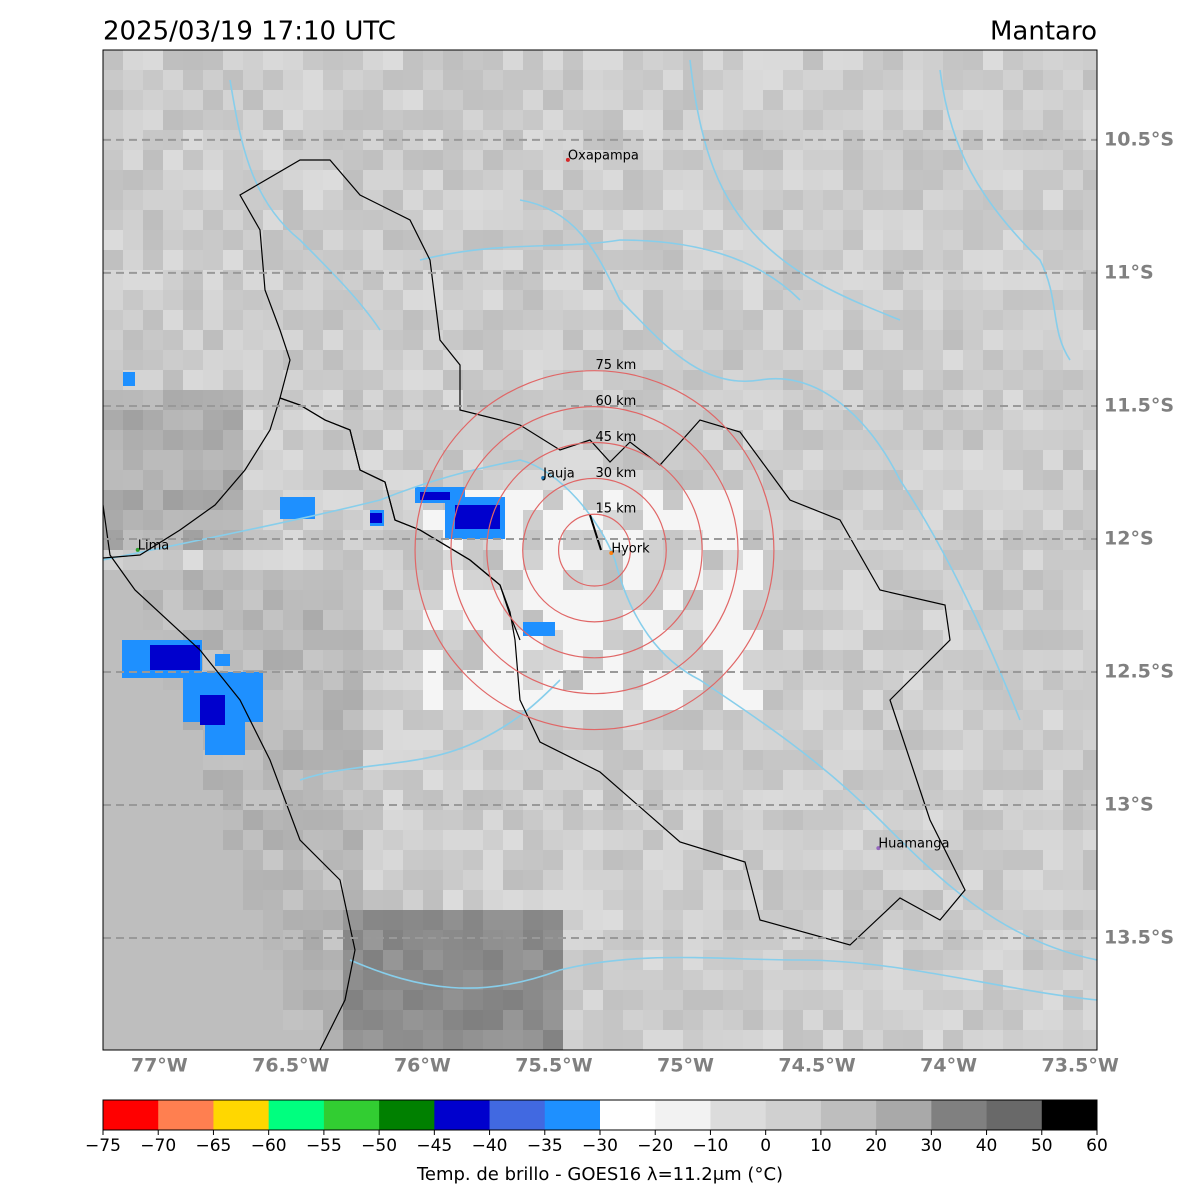 Image resolution: width=1200 pixels, height=1200 pixels. I want to click on colorbar-tick-label: 0, so click(765, 1146).